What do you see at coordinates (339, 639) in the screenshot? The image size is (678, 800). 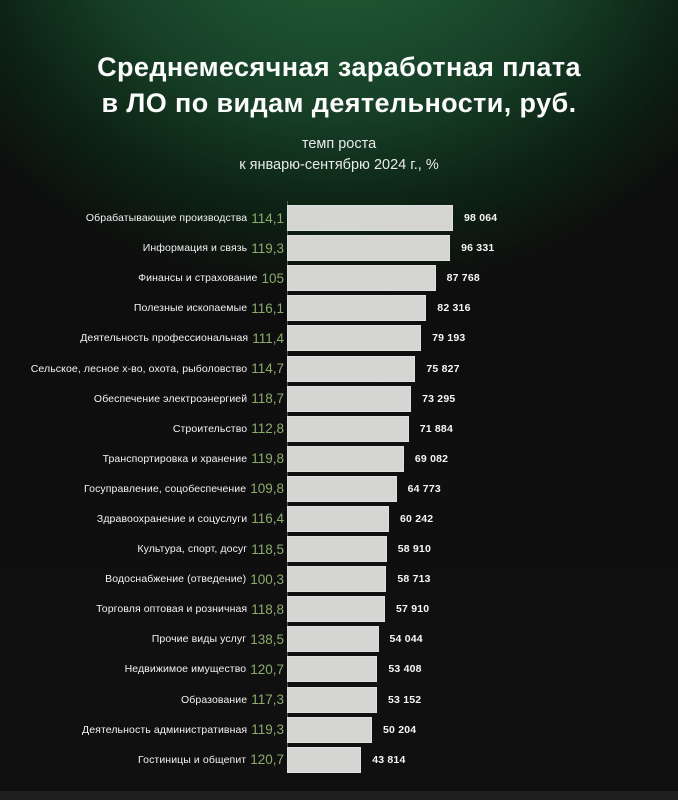 I see `bar-row: Прочие виды услуг 138,5 54 044` at bounding box center [339, 639].